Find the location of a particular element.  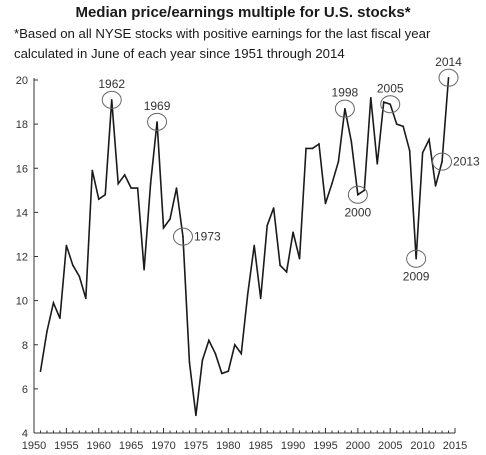

y-tick-label: 4 is located at coordinates (25, 434).